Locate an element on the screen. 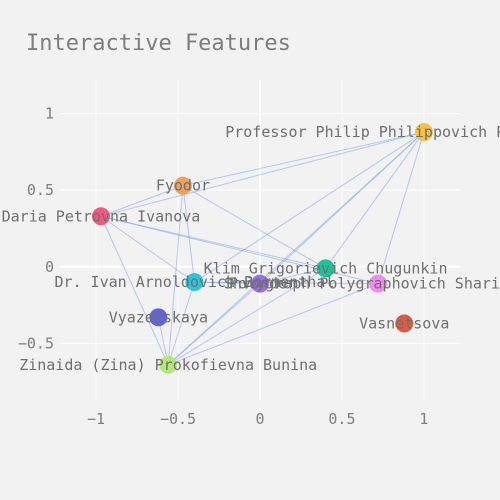 This screenshot has height=500, width=500. node-label: Dr. Ivan Arnoldovich Bormenthal is located at coordinates (194, 282).